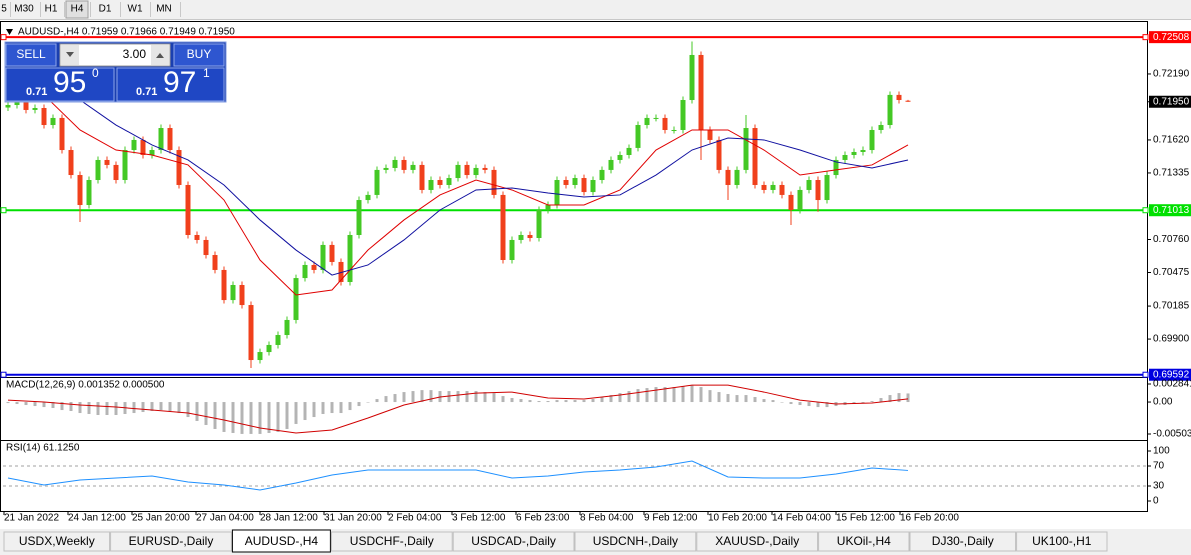  I want to click on active-tab, so click(281, 541).